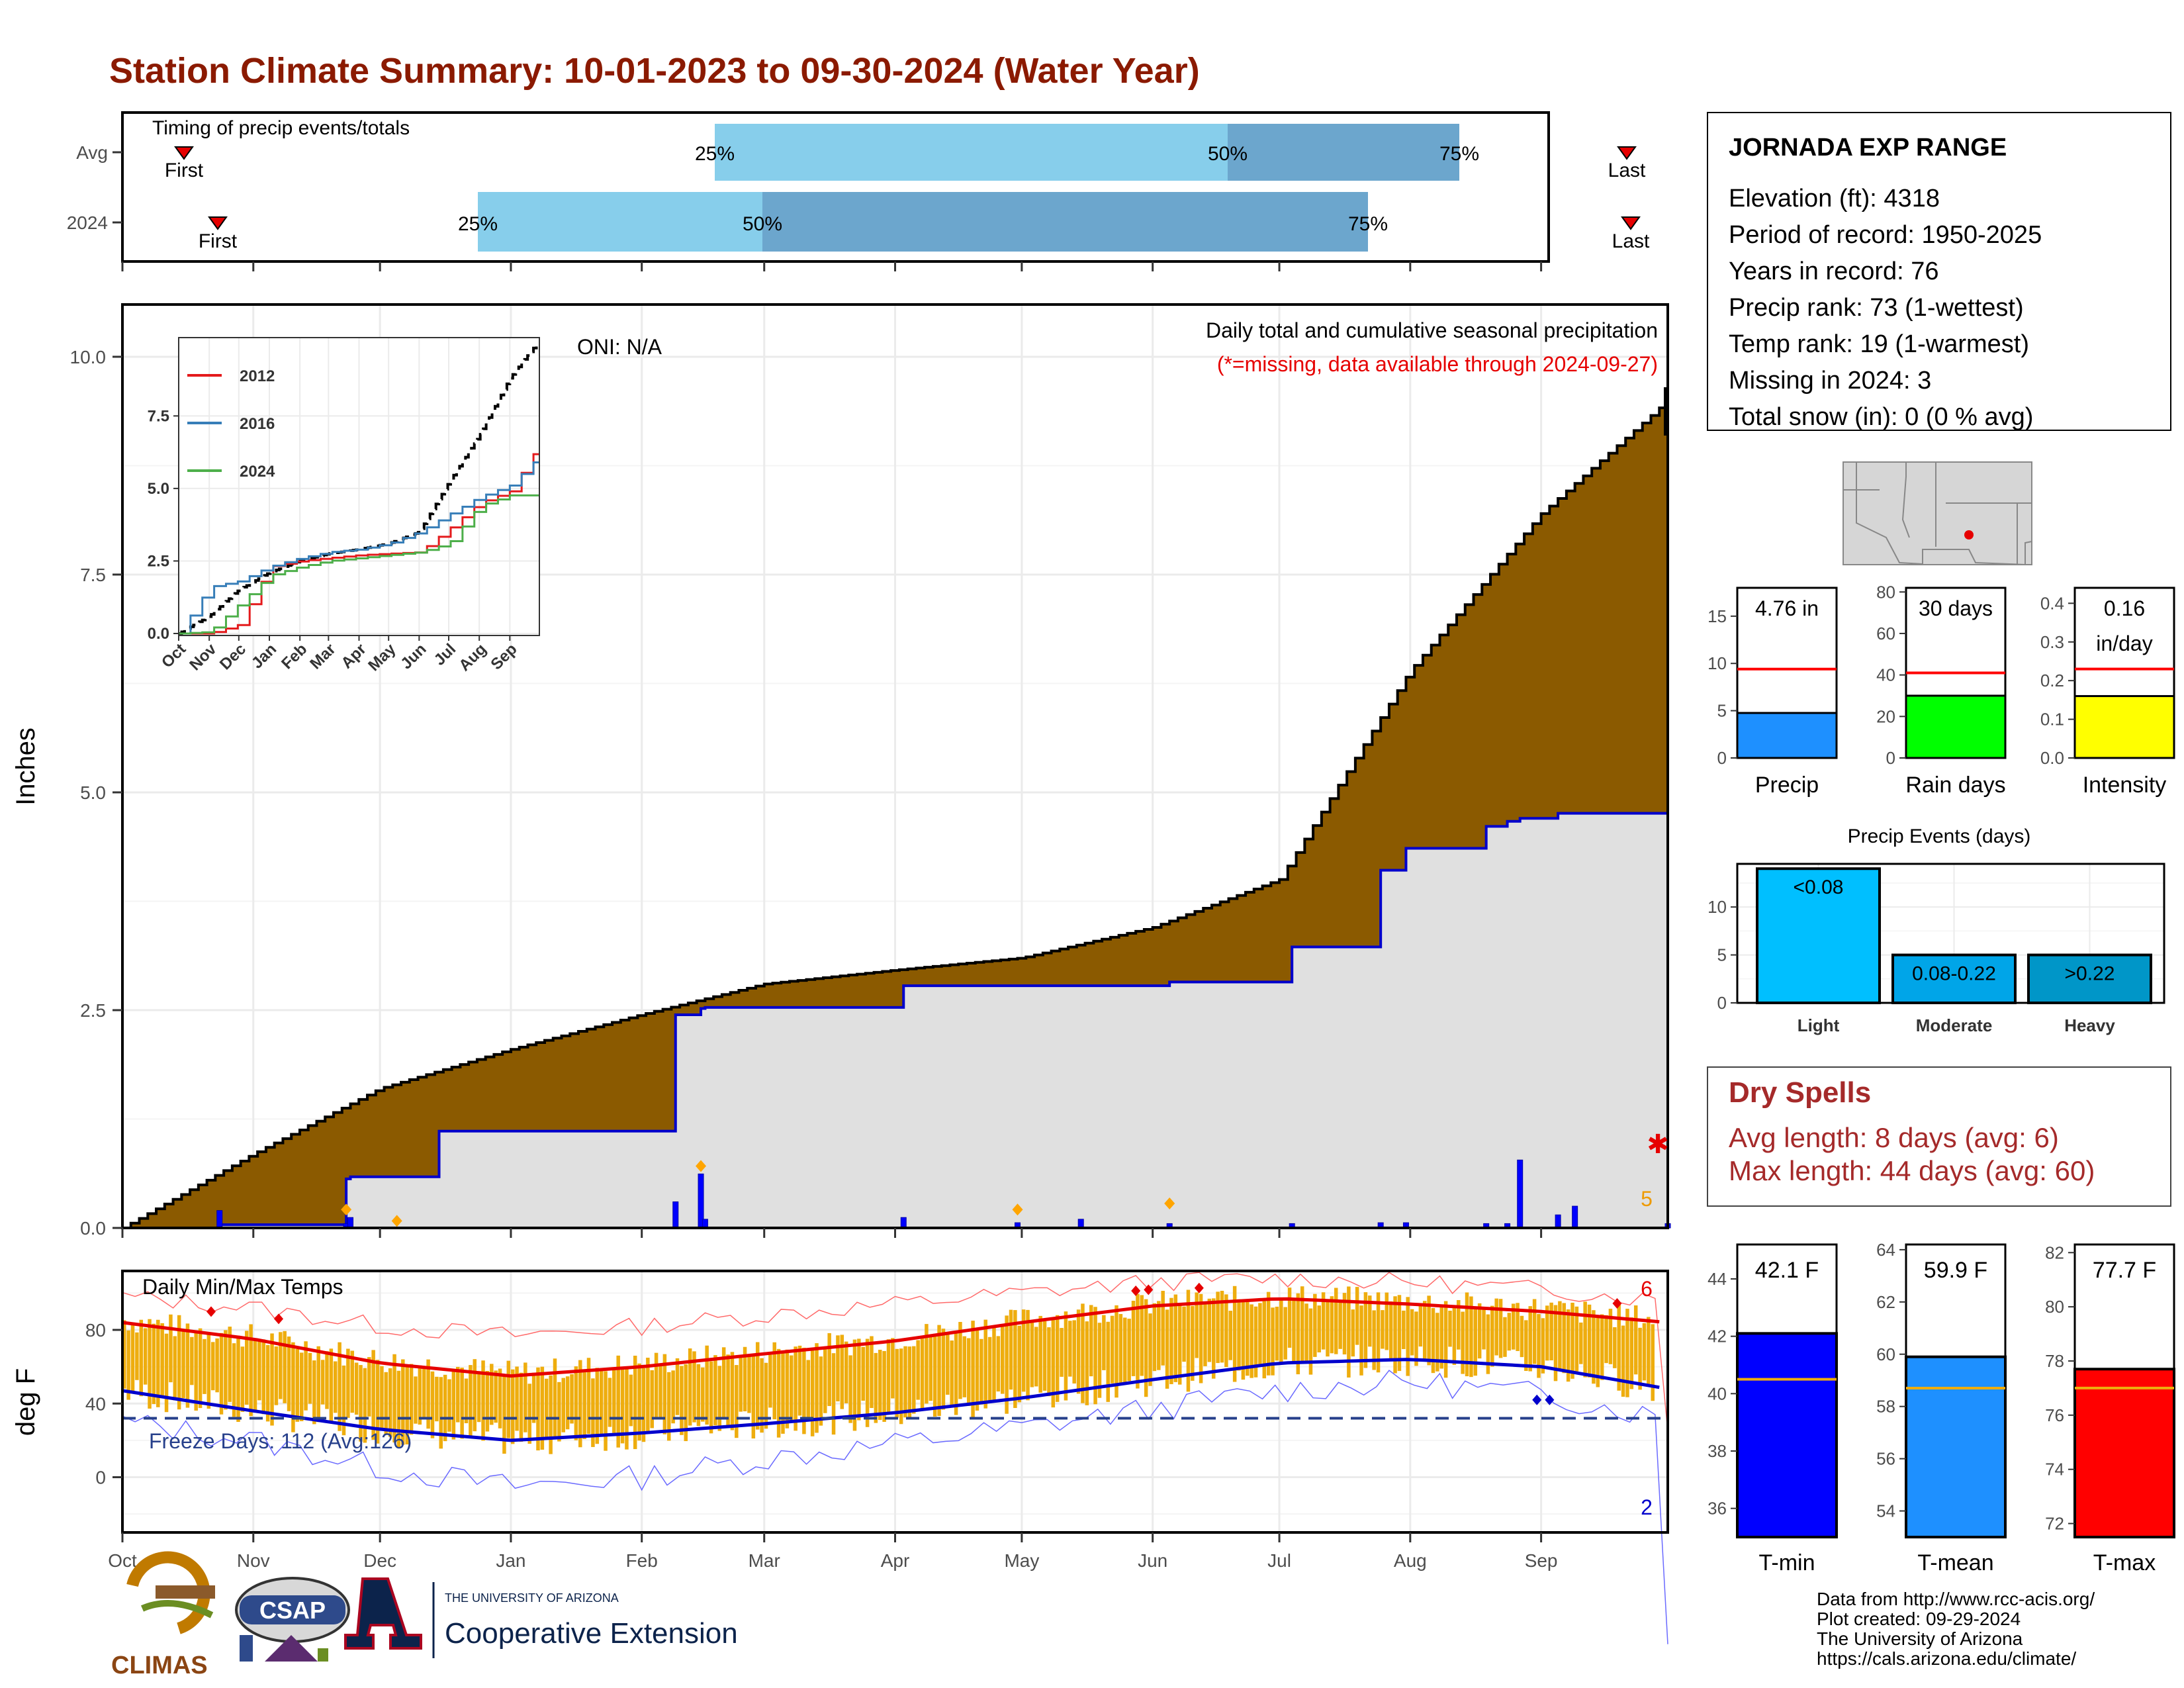 This screenshot has height=1688, width=2184. Describe the element at coordinates (280, 1441) in the screenshot. I see `freeze-days: Freeze Days: 112 (Avg:126)` at that location.